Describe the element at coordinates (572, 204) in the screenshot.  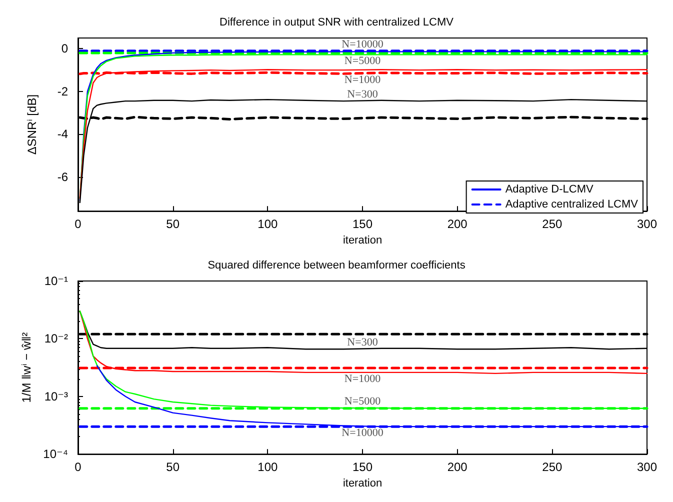
I see `legend-label: Adaptive centralized LCMV` at that location.